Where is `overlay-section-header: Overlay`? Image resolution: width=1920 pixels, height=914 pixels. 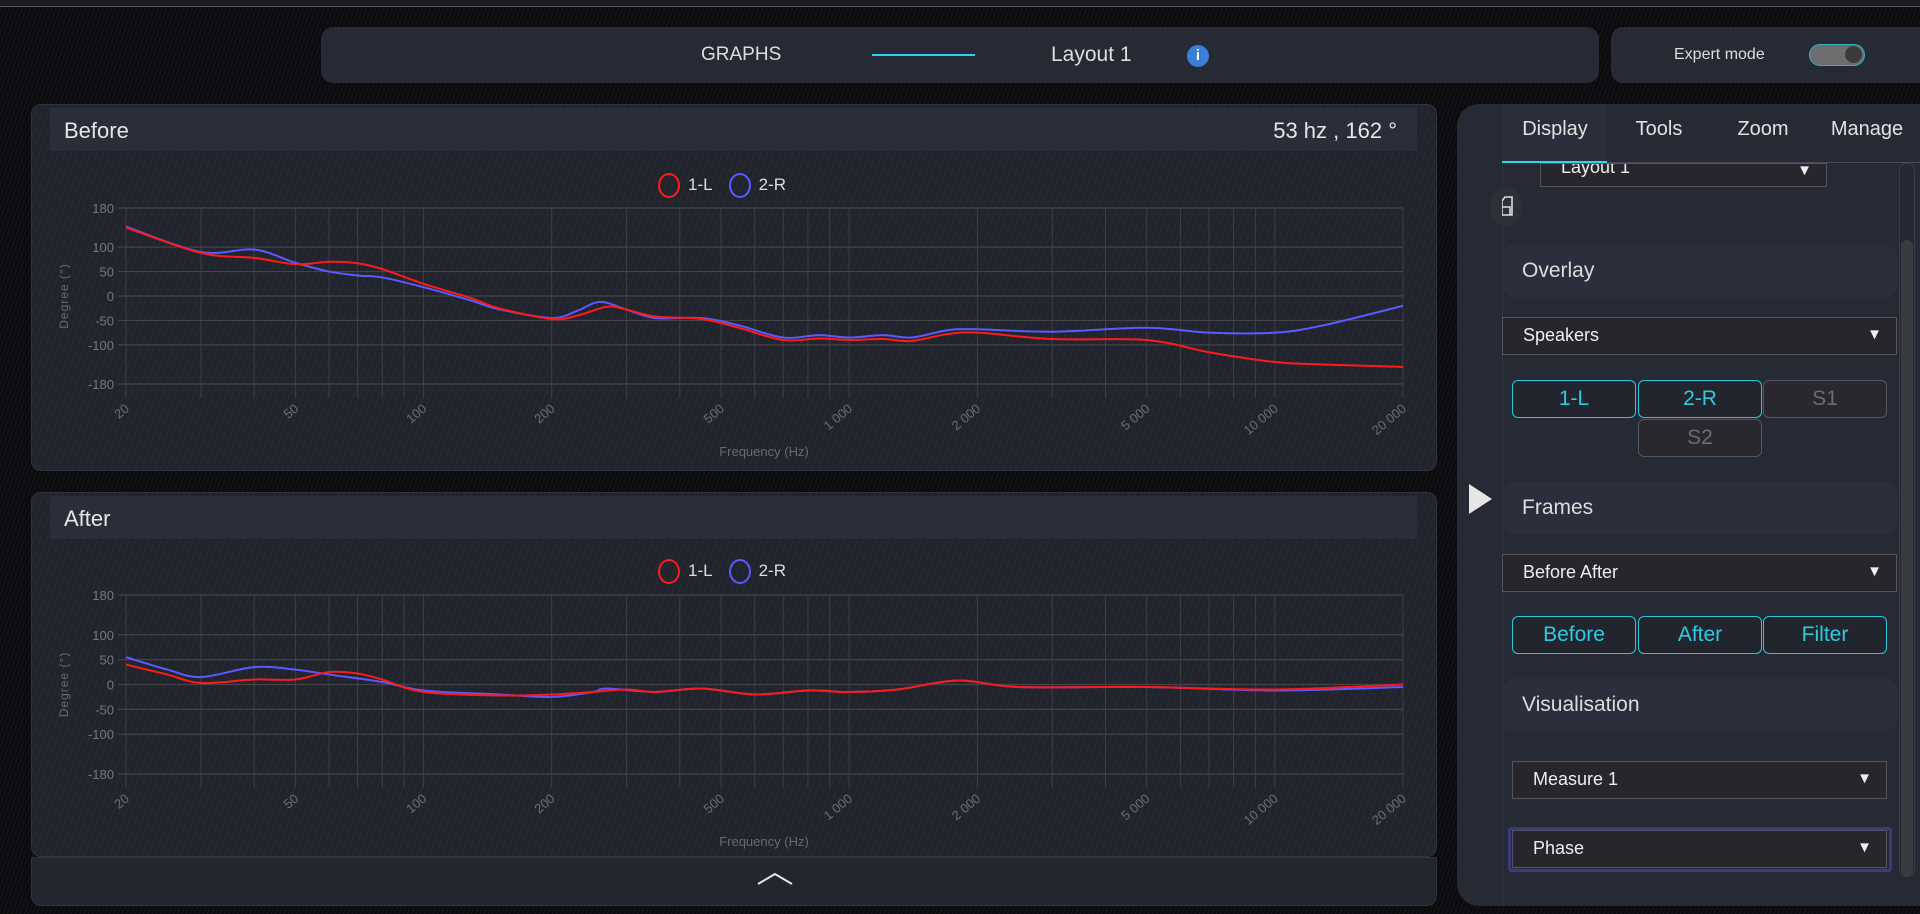
overlay-section-header: Overlay is located at coordinates (1699, 271).